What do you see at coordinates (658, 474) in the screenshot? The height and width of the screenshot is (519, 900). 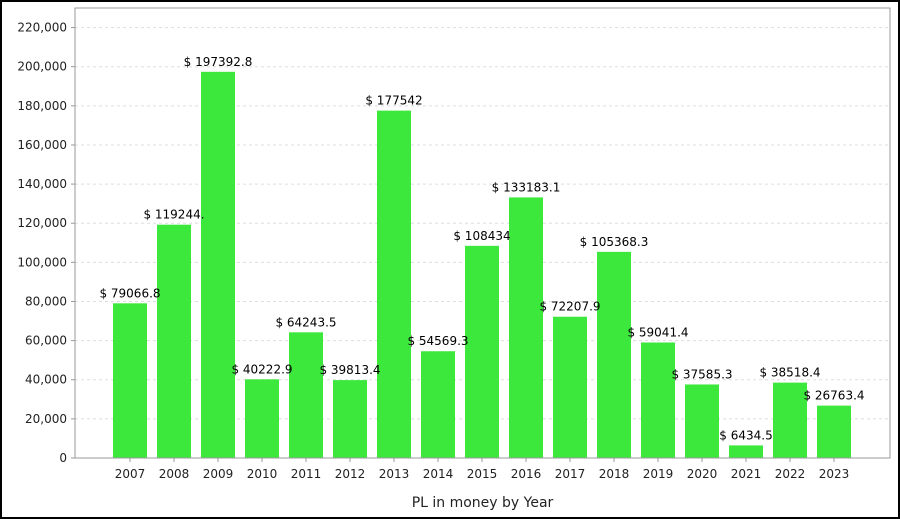 I see `x-tick-label-2019: 2019` at bounding box center [658, 474].